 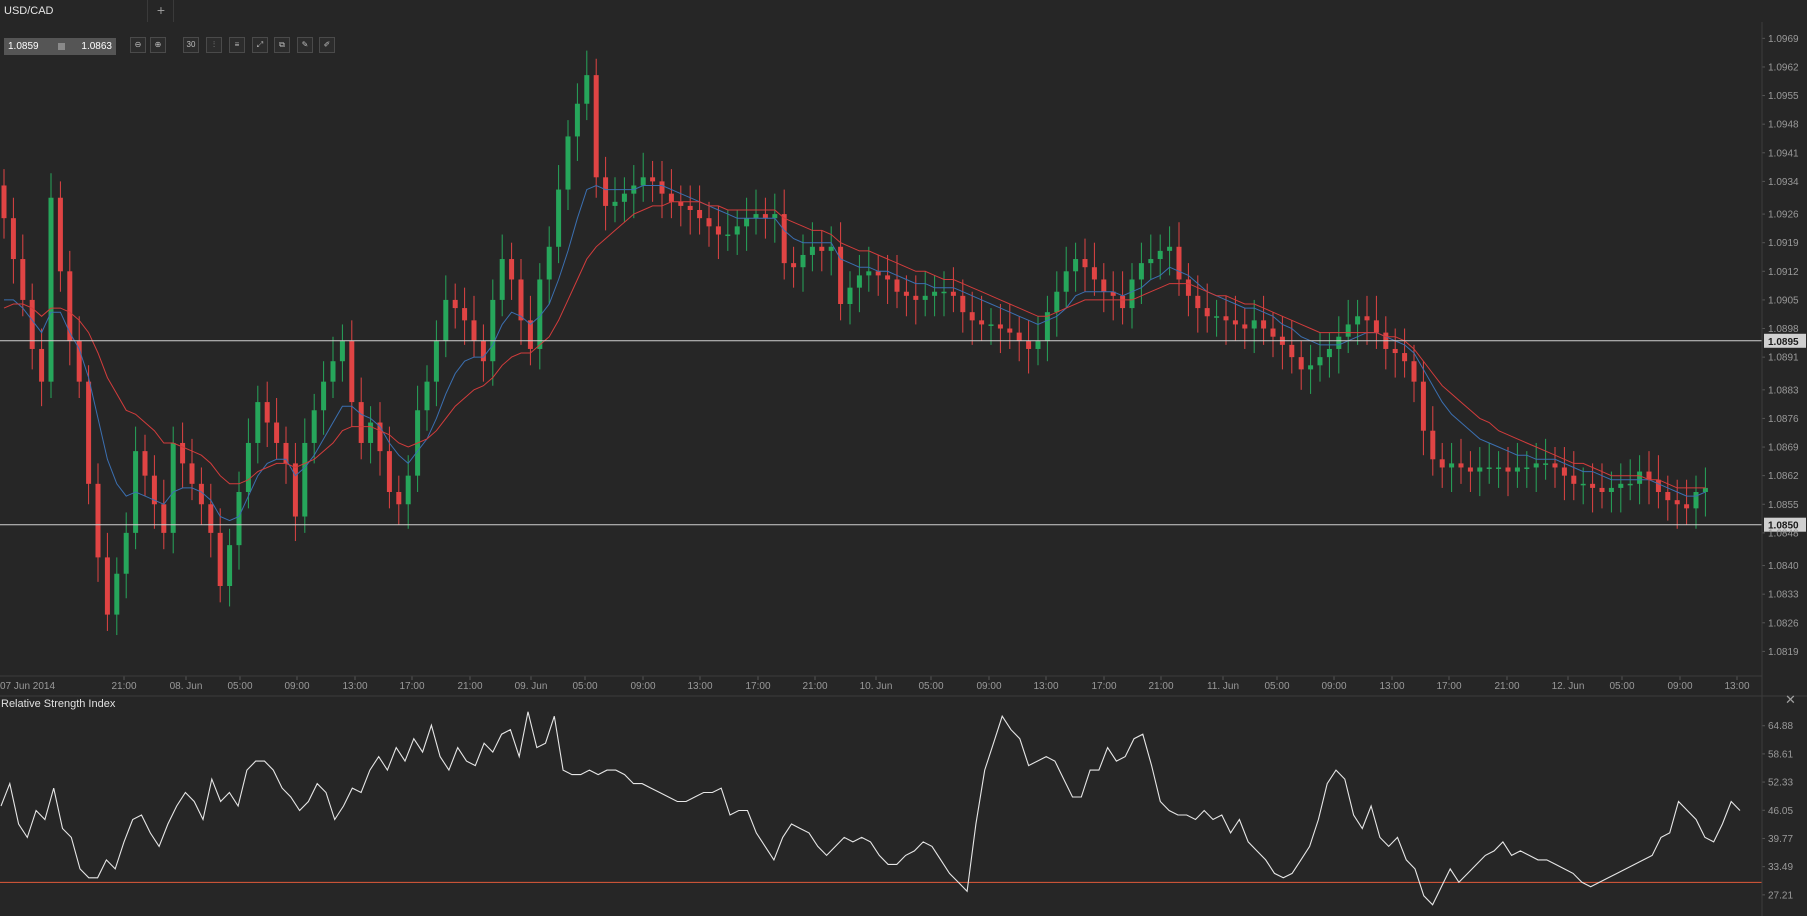 What do you see at coordinates (1783, 623) in the screenshot?
I see `y-tick-label: 1.0826` at bounding box center [1783, 623].